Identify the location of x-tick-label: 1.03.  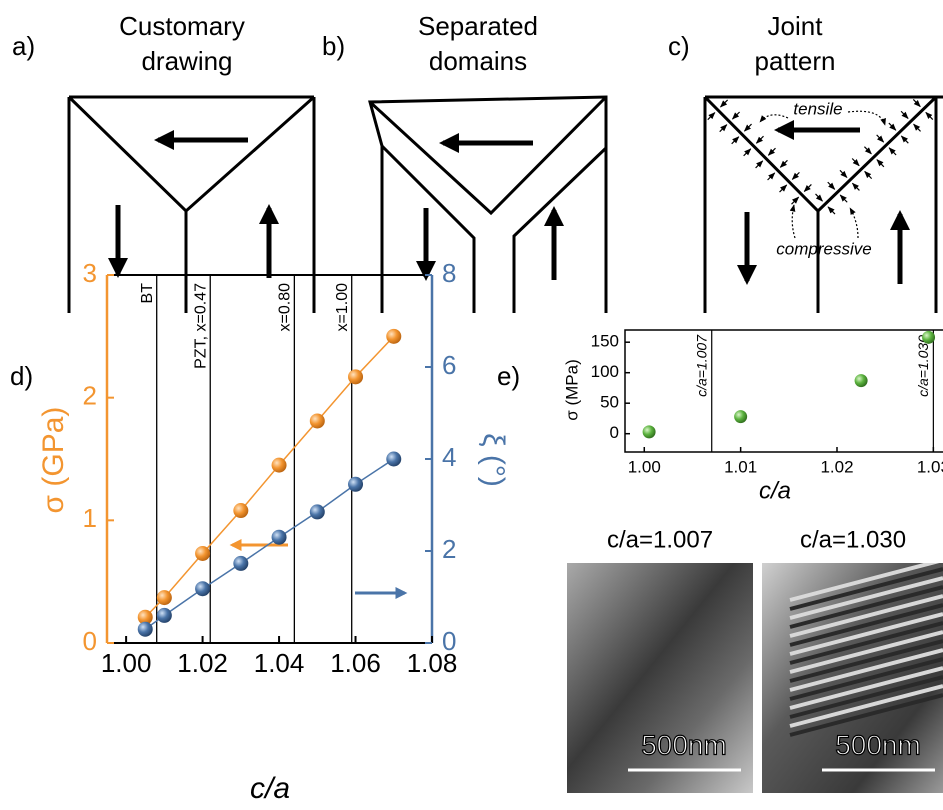
(930, 466).